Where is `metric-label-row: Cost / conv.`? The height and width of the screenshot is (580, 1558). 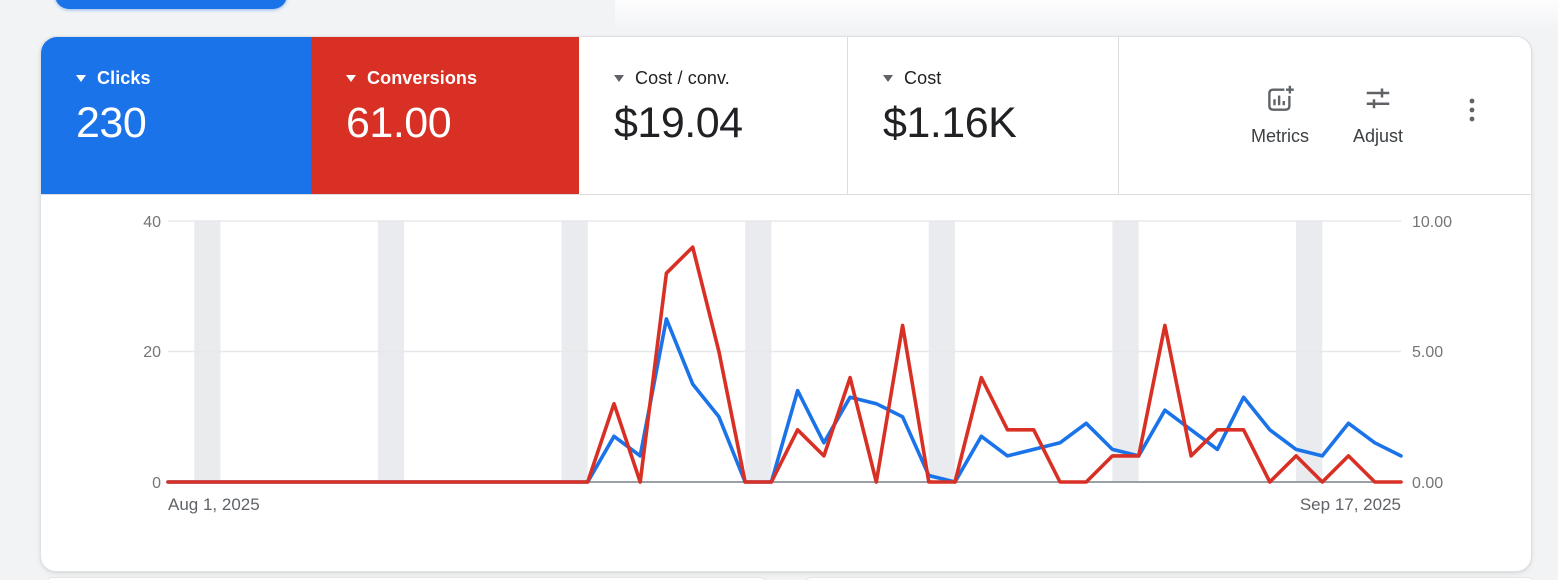
metric-label-row: Cost / conv. is located at coordinates (725, 78).